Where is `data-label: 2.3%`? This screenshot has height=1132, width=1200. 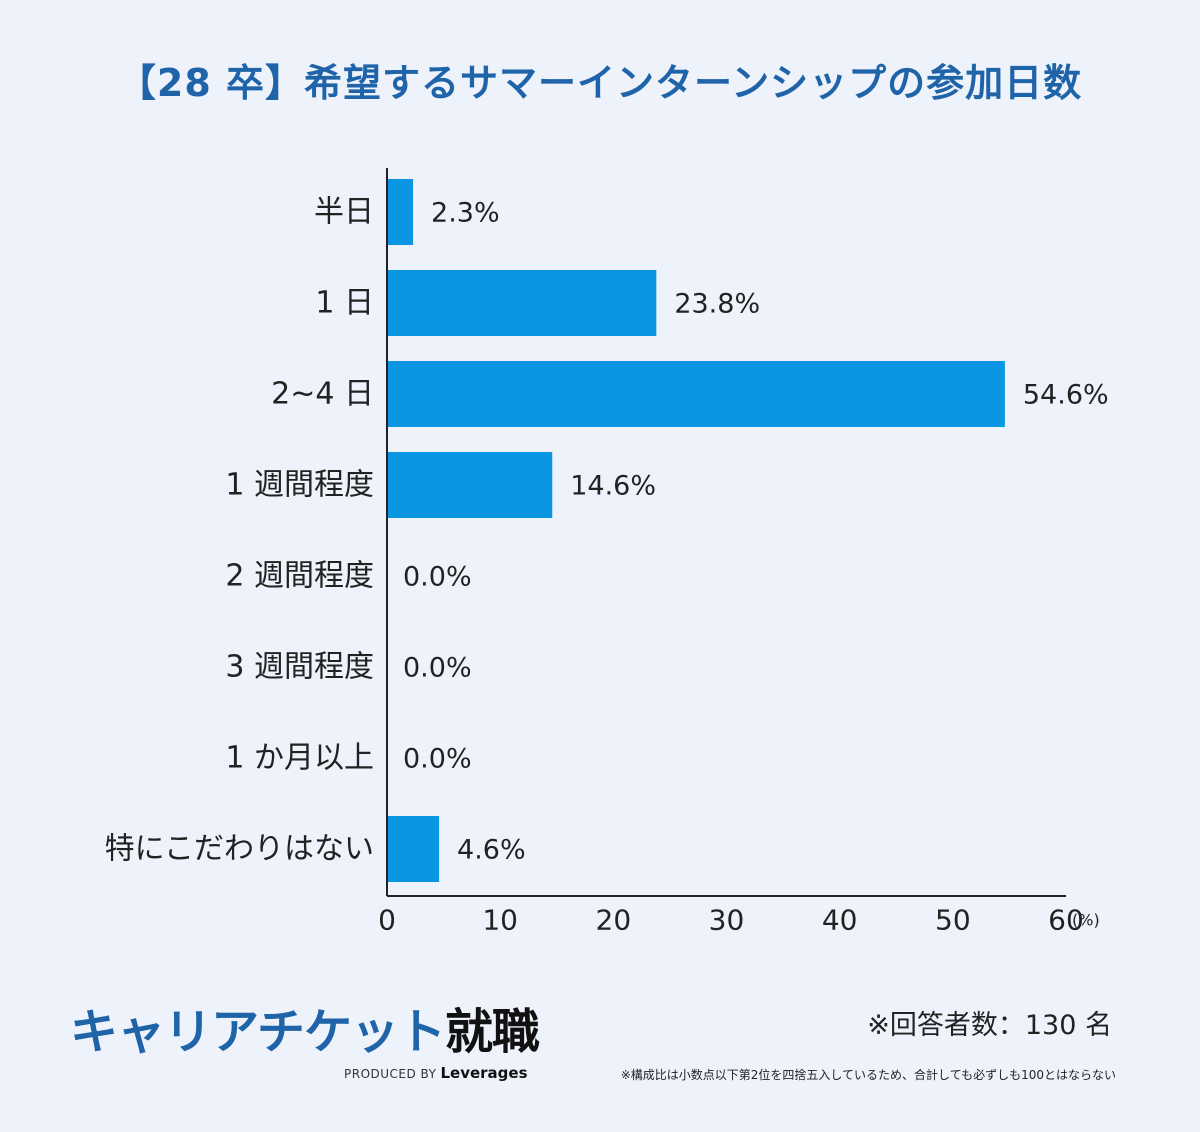
data-label: 2.3% is located at coordinates (465, 213).